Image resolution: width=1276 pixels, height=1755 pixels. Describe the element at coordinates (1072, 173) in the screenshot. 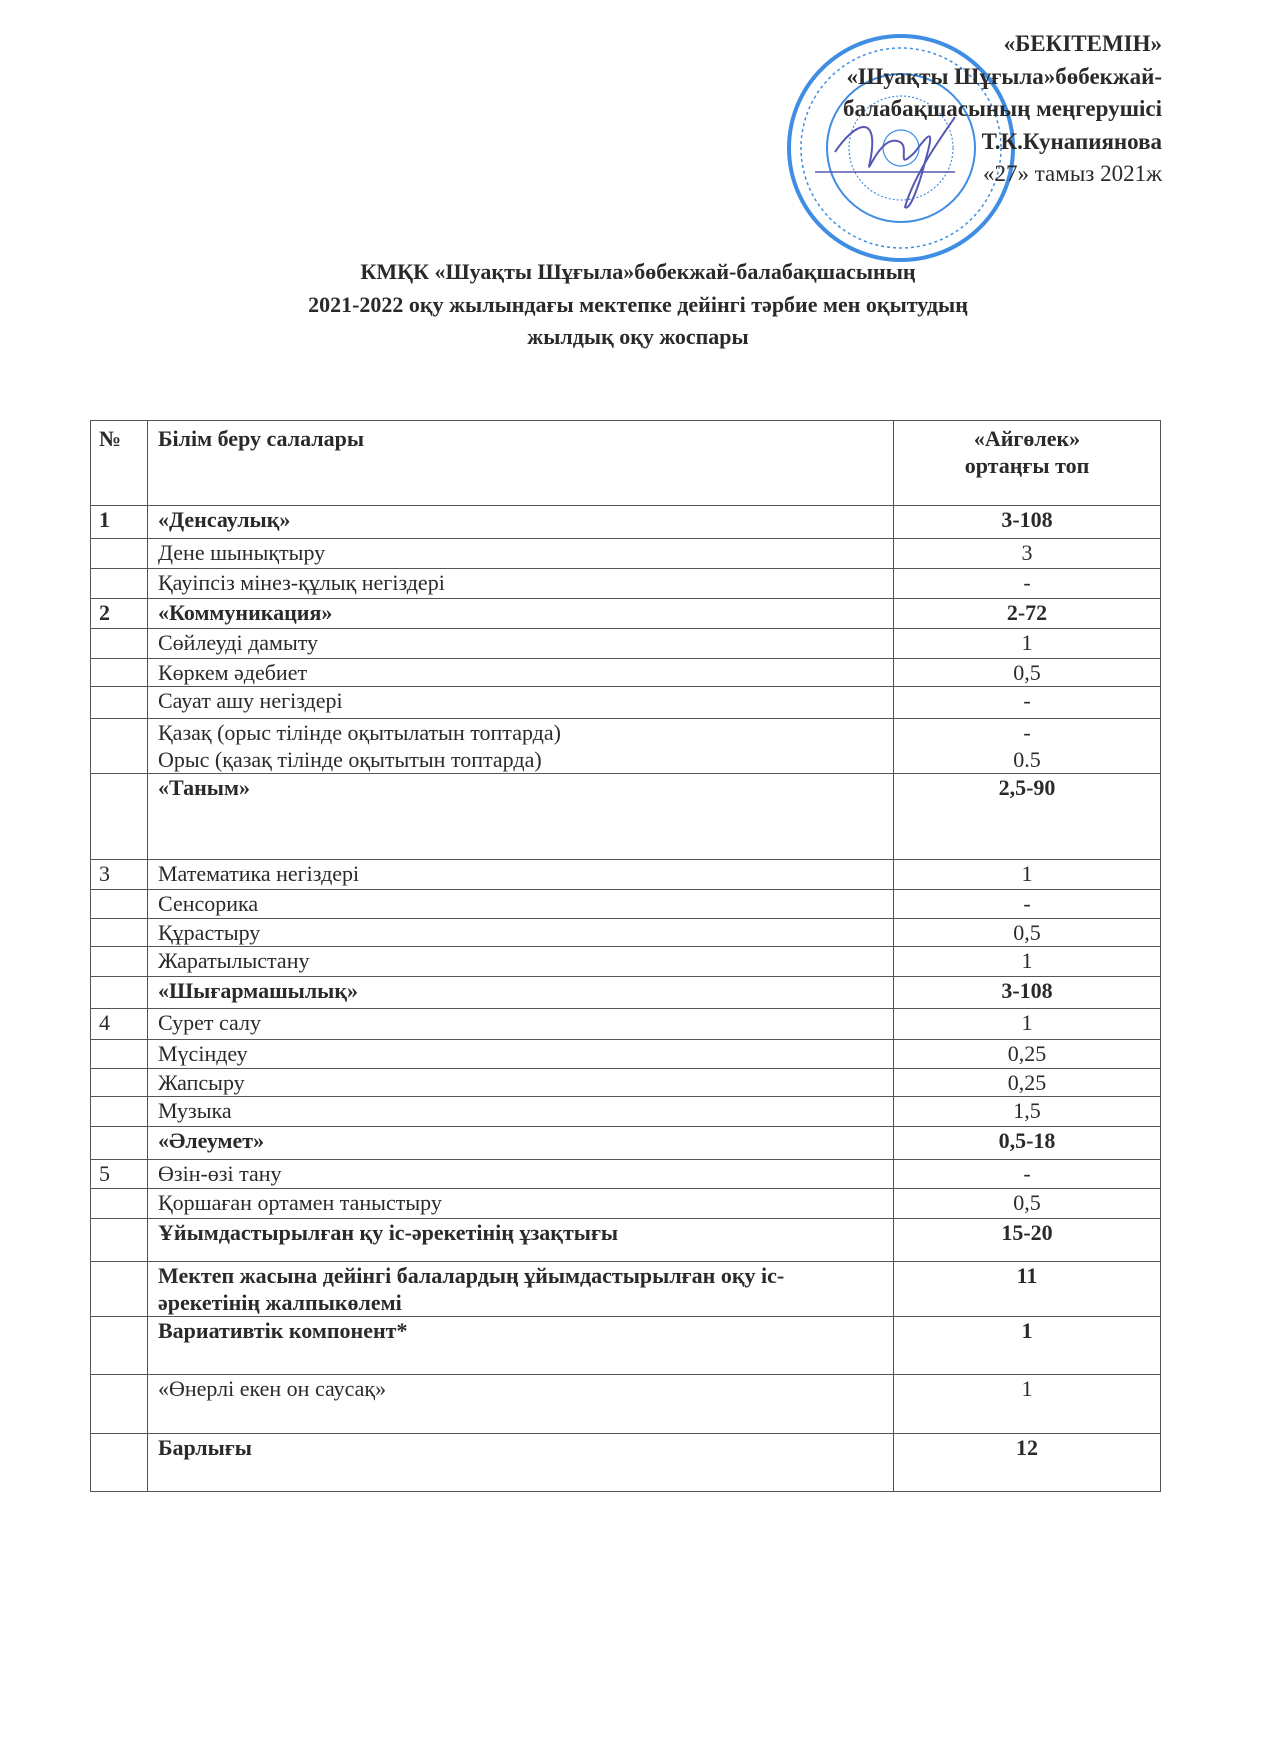

I see `approval-date: «27» тамыз 2021ж` at that location.